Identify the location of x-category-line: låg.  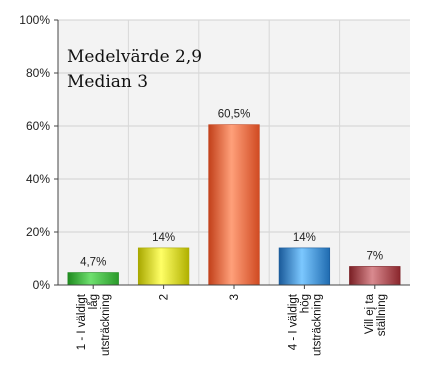
(94, 301).